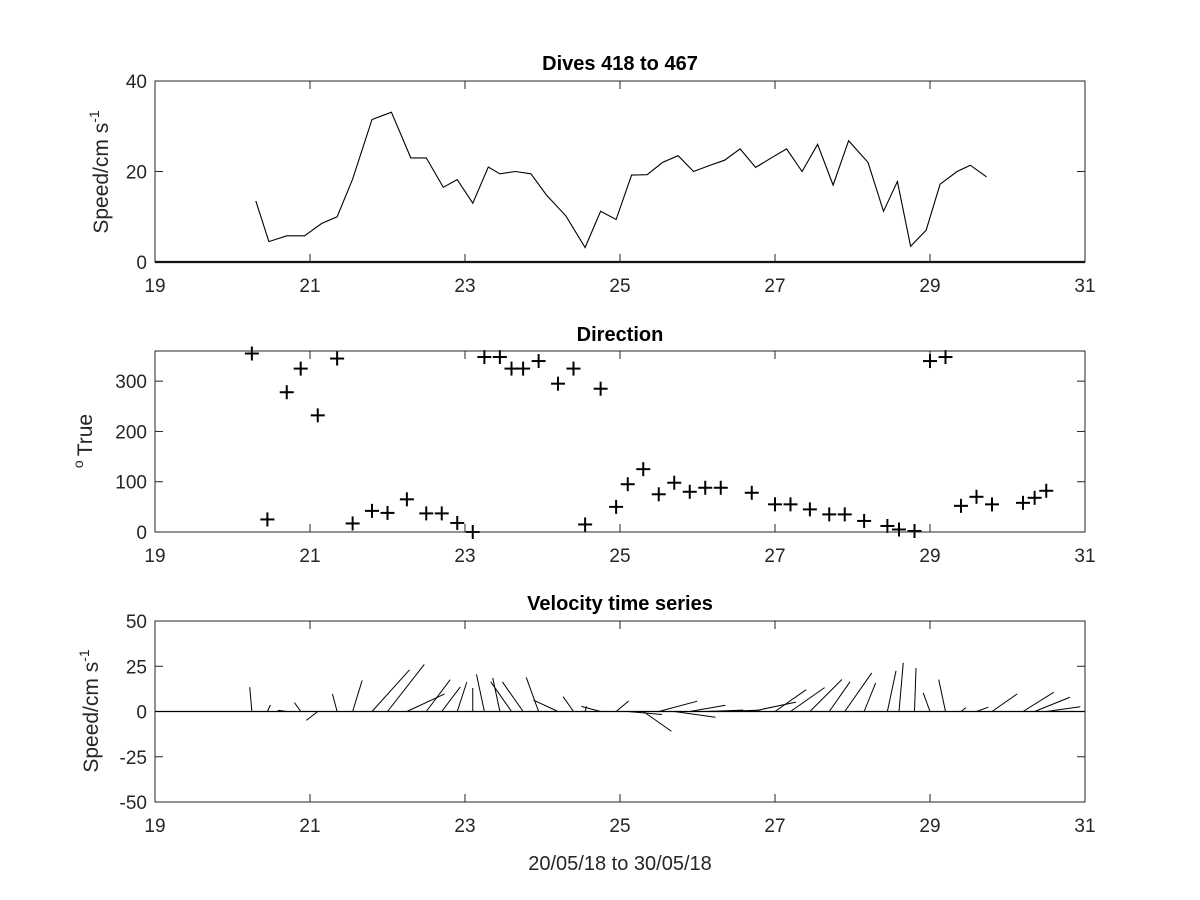  What do you see at coordinates (464, 286) in the screenshot?
I see `speed-x-tick-label: 23` at bounding box center [464, 286].